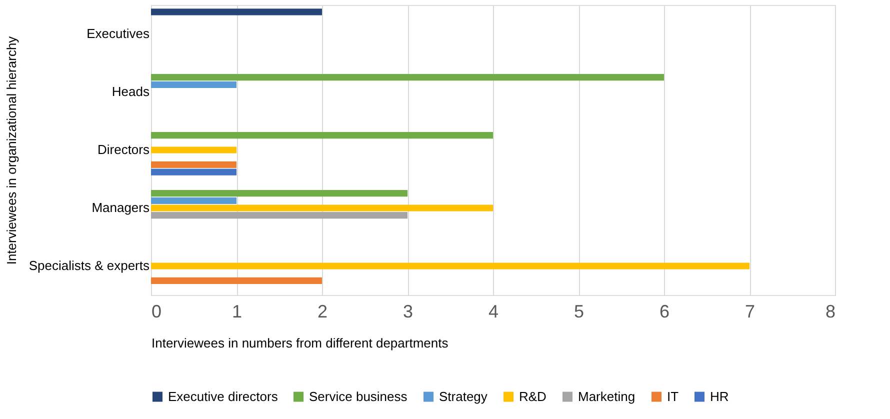  Describe the element at coordinates (579, 312) in the screenshot. I see `x-tick-label: 5` at that location.